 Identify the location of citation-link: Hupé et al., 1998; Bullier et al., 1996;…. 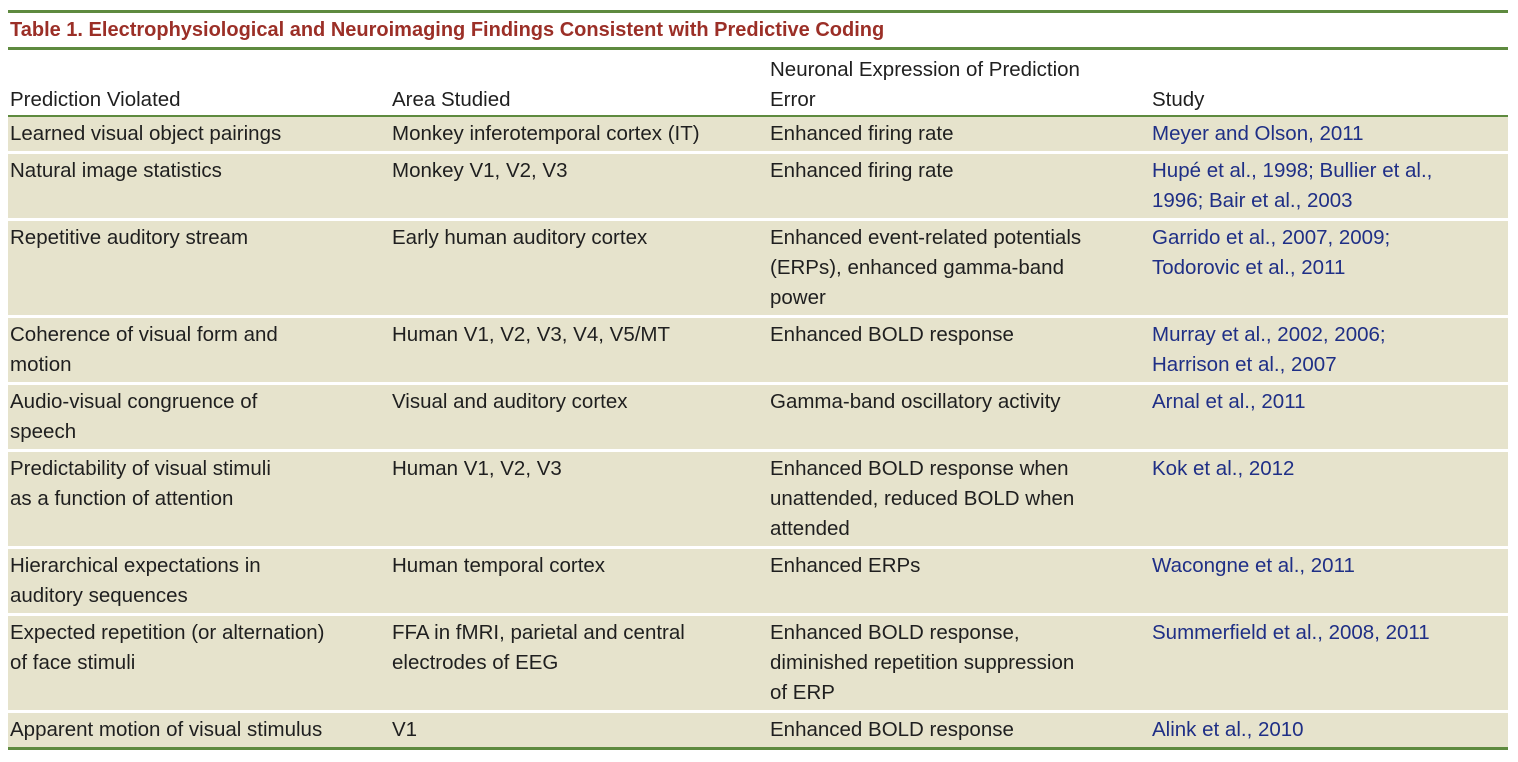
(1329, 186).